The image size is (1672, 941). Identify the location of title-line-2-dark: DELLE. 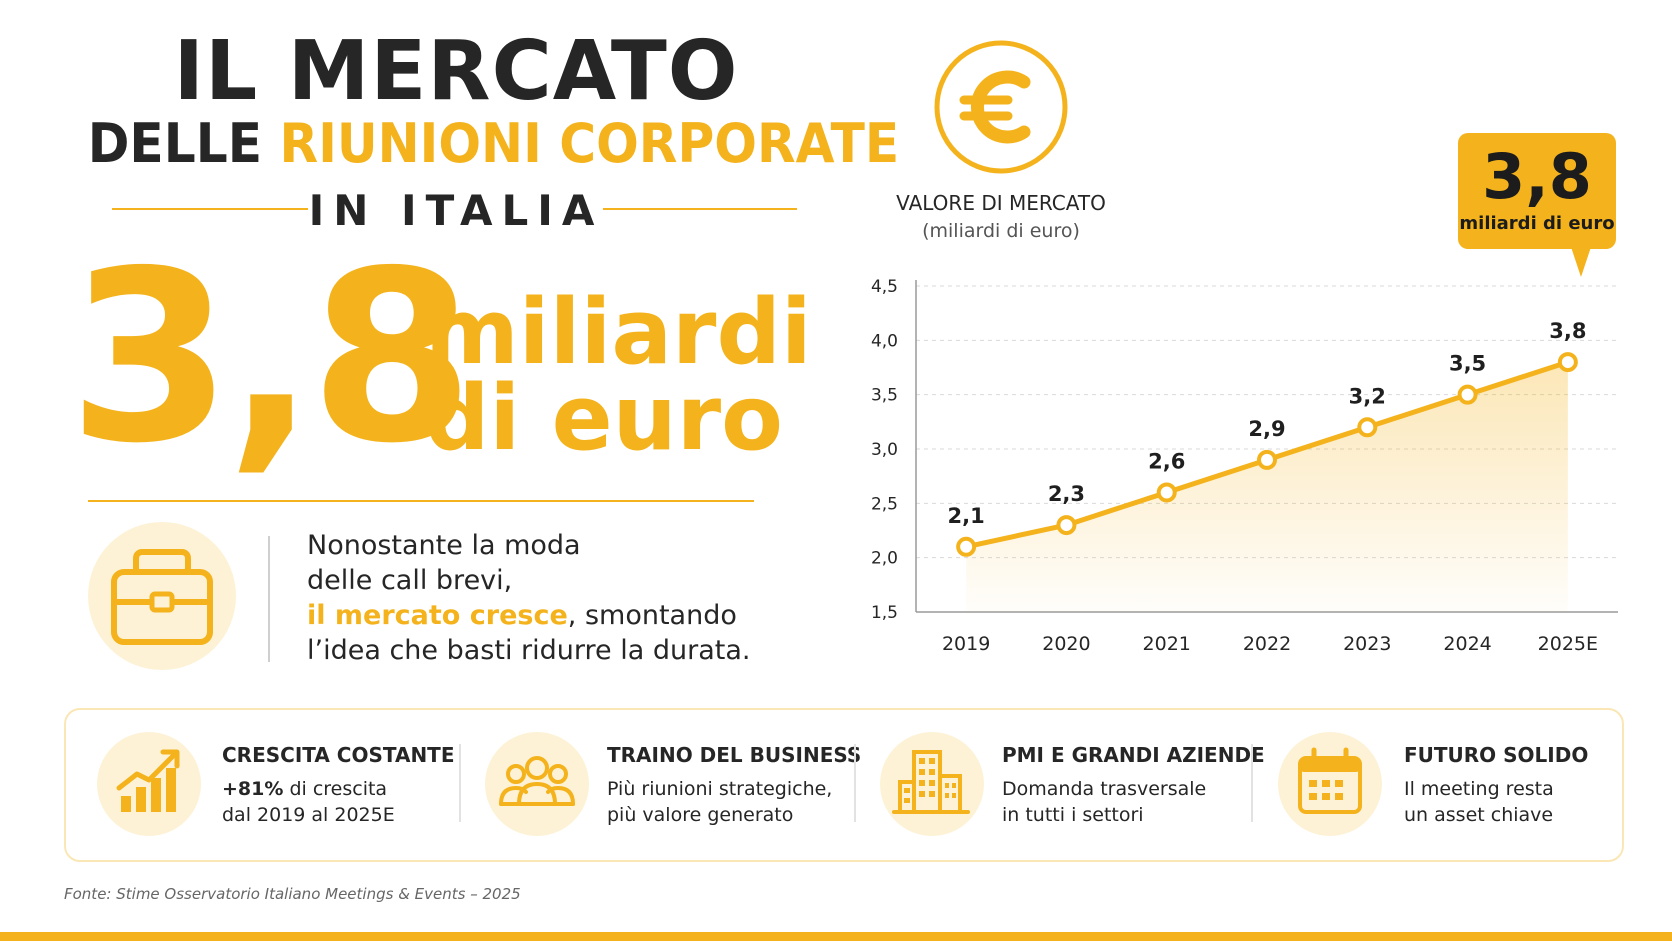
(175, 143).